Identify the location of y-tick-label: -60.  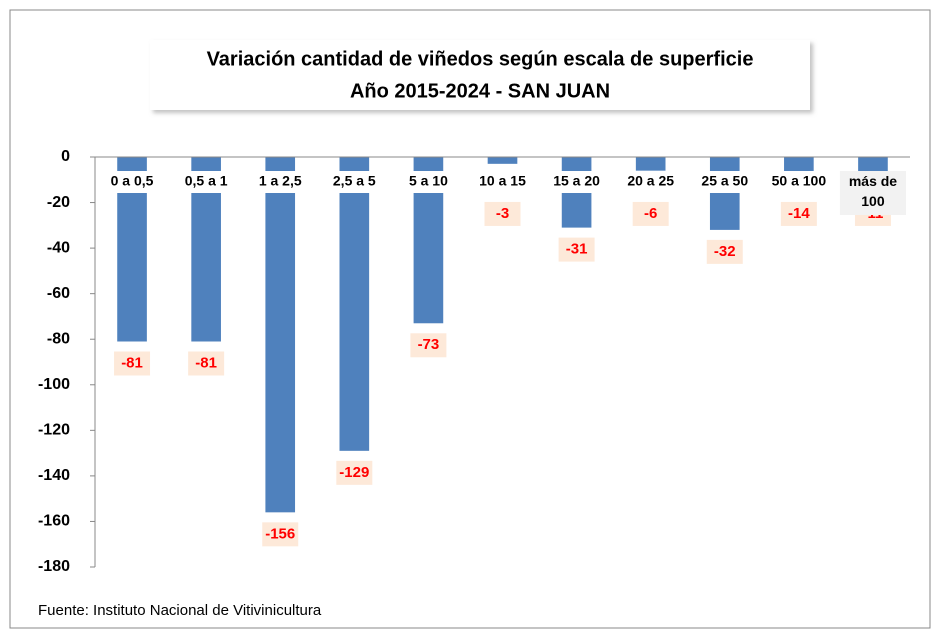
(58, 293).